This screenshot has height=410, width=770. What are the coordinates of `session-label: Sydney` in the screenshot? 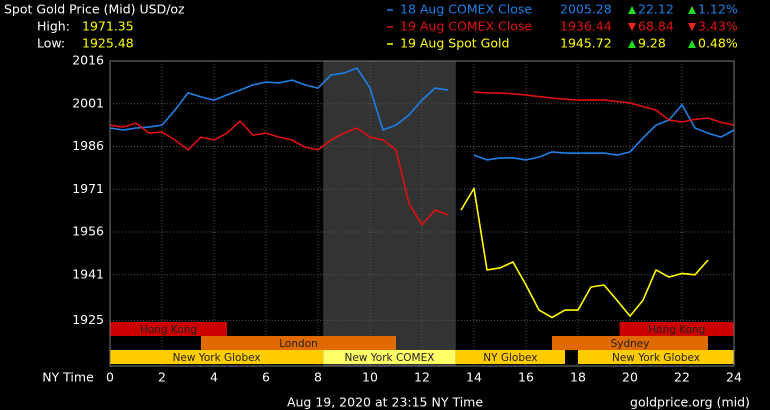 It's located at (630, 344).